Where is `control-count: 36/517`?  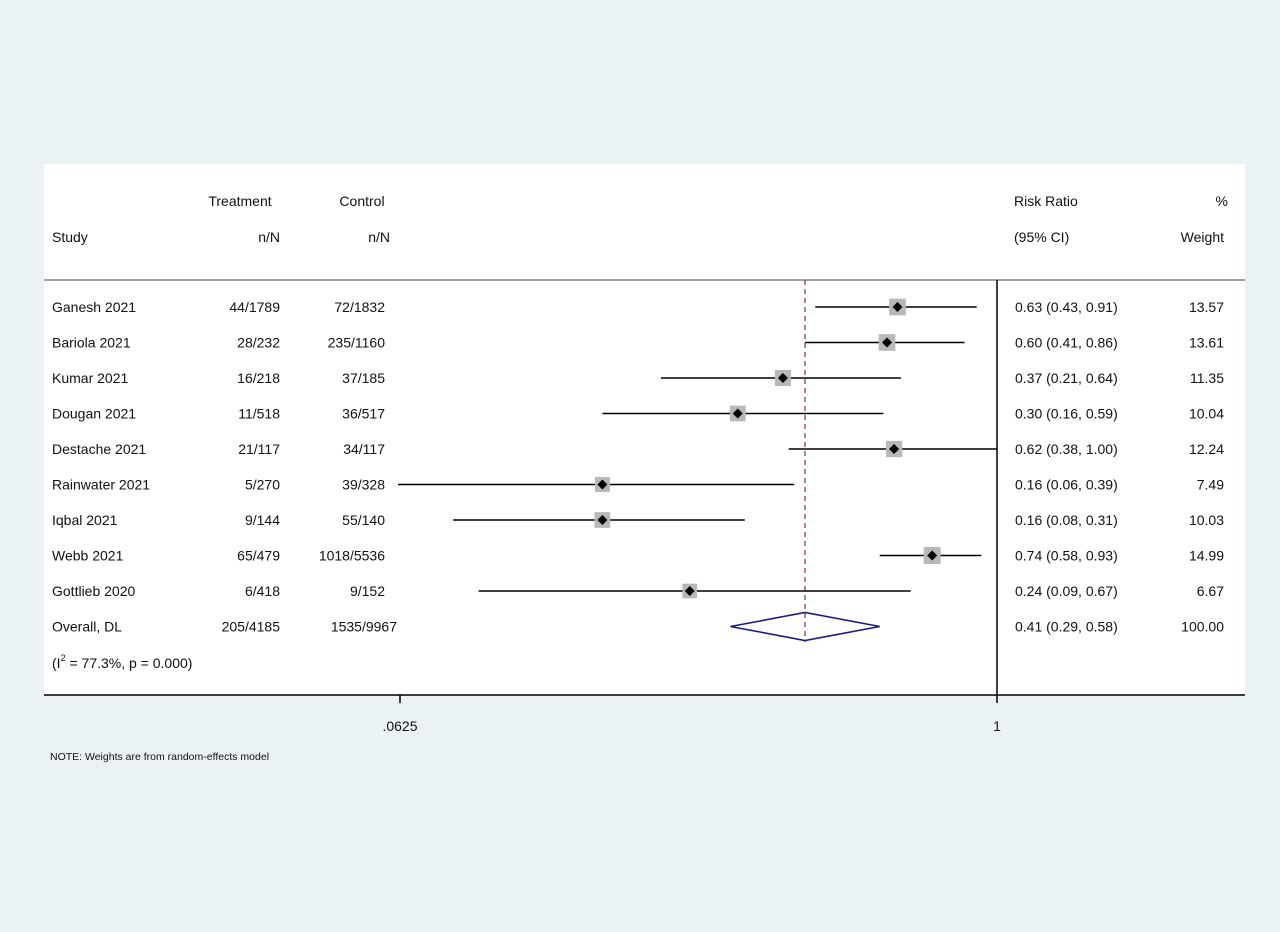 control-count: 36/517 is located at coordinates (363, 414).